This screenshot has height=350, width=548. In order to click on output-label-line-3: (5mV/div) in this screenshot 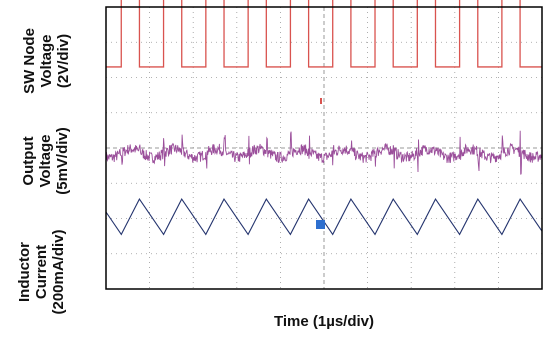, I will do `click(62, 161)`.